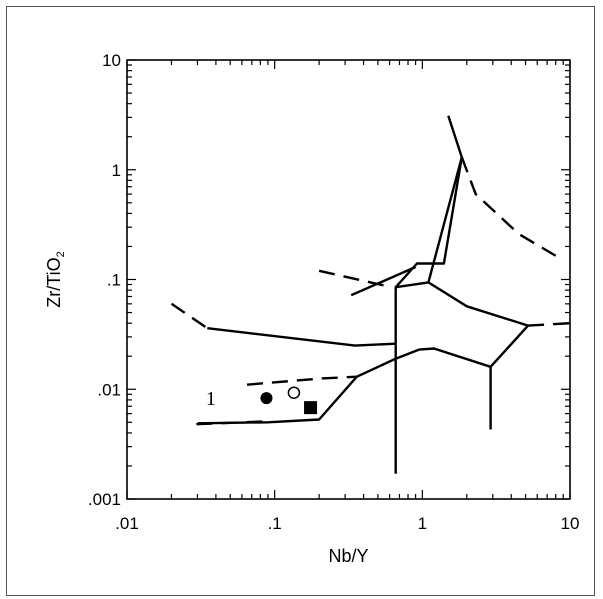  I want to click on y-tick-label: 1, so click(116, 170).